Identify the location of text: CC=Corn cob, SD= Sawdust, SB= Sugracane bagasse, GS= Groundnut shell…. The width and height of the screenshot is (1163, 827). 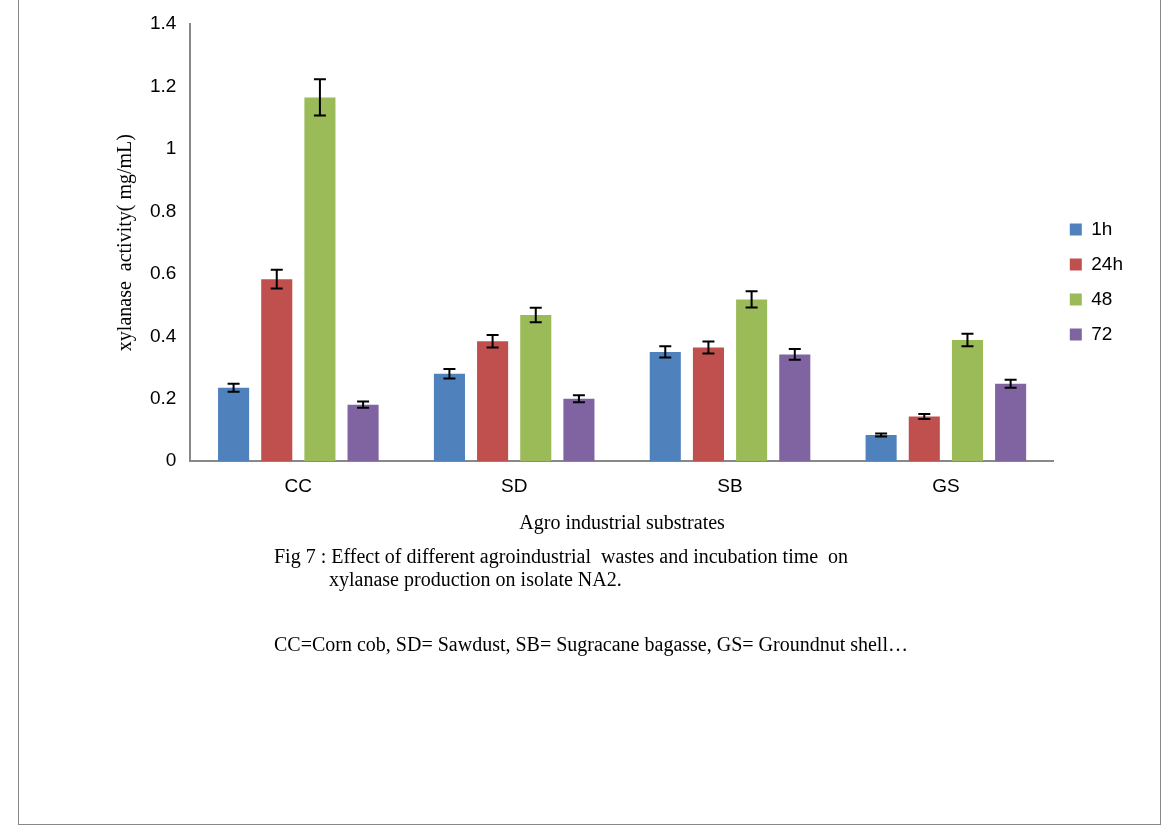
(591, 644).